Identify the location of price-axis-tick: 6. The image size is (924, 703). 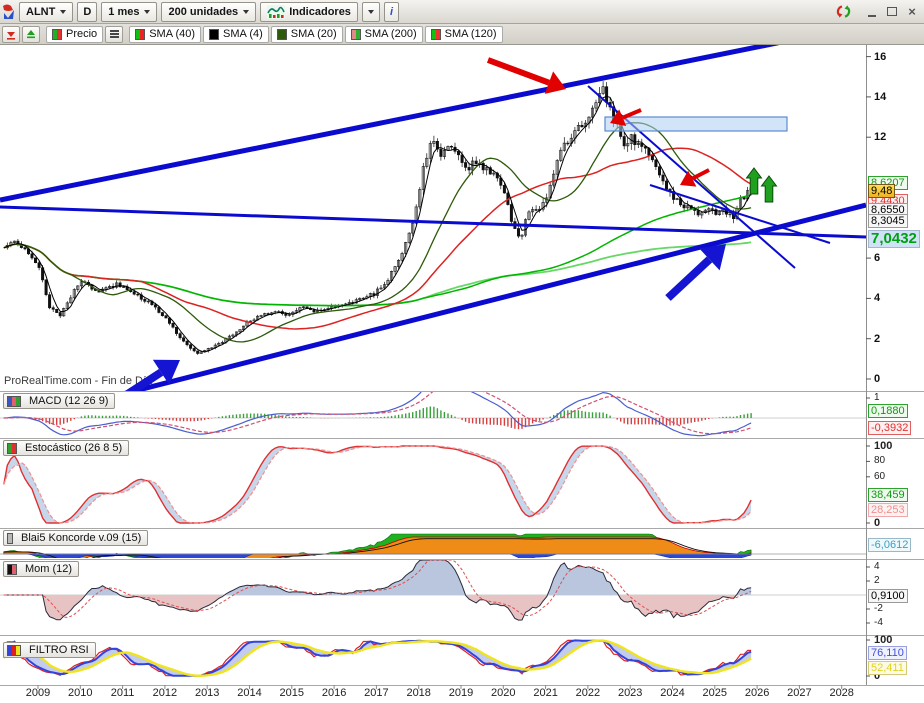
(877, 258).